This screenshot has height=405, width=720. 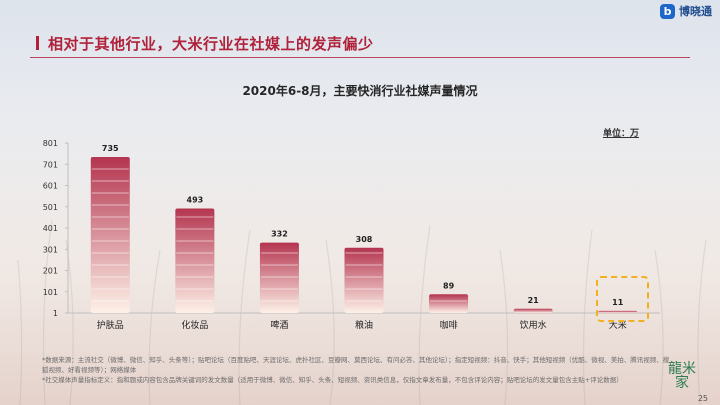 I want to click on highlight-box-rice, so click(x=622, y=299).